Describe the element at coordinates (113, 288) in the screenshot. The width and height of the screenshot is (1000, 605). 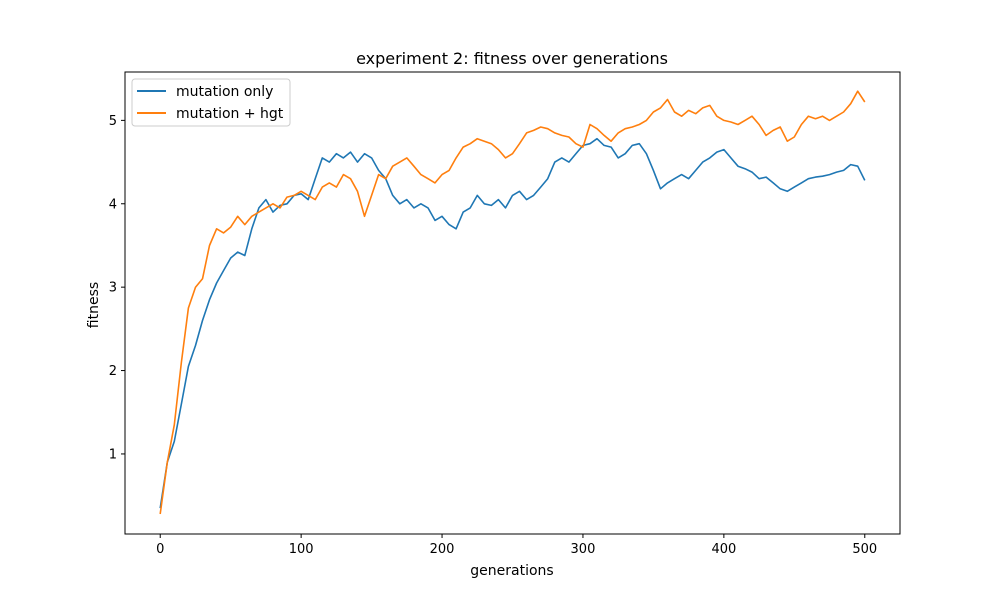
I see `y-tick-label: 3` at that location.